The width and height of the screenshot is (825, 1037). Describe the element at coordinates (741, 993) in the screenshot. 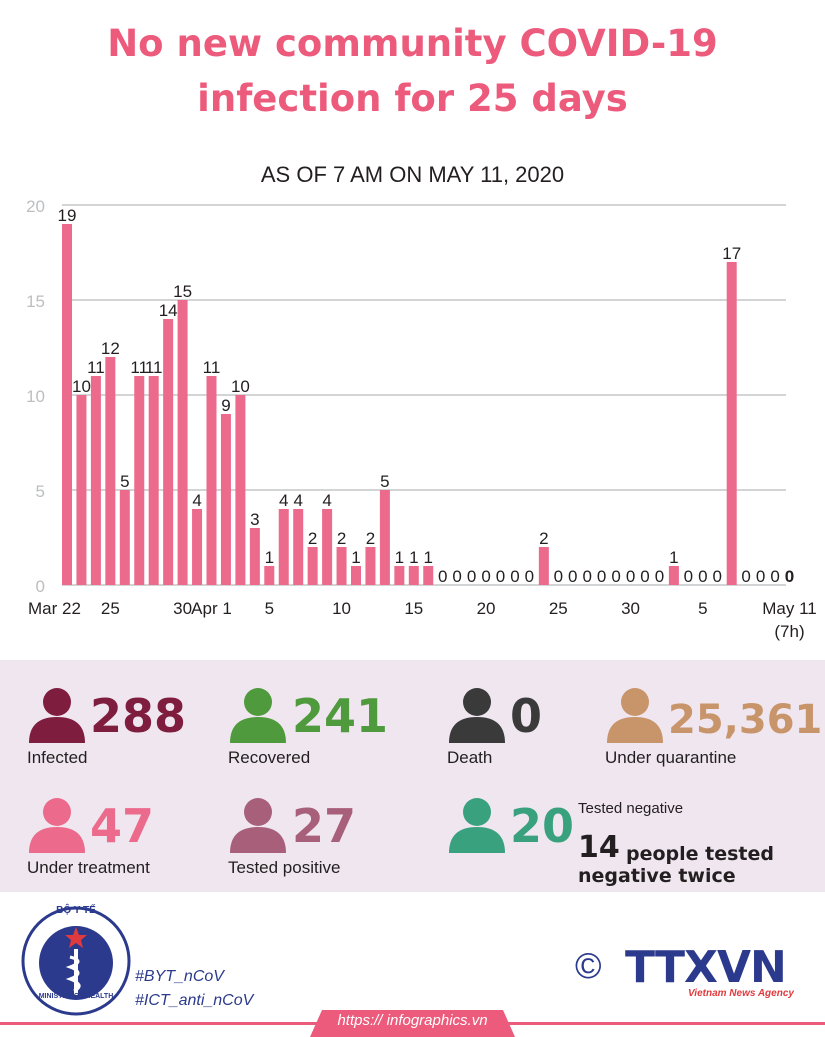

I see `agency-subtitle: Vietnam News Agency` at that location.